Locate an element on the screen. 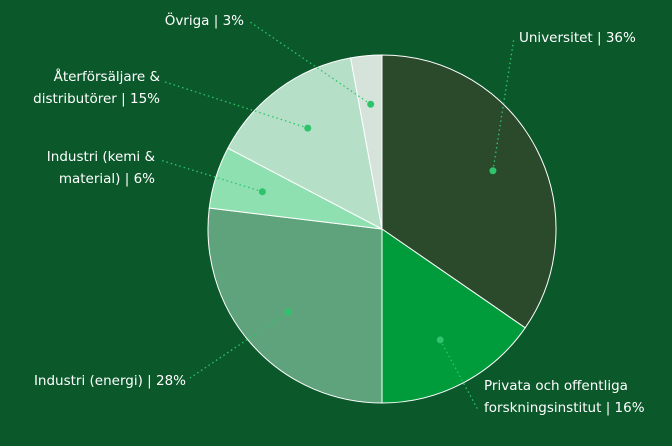 The height and width of the screenshot is (446, 672). slice-label: Övriga | 3% is located at coordinates (204, 20).